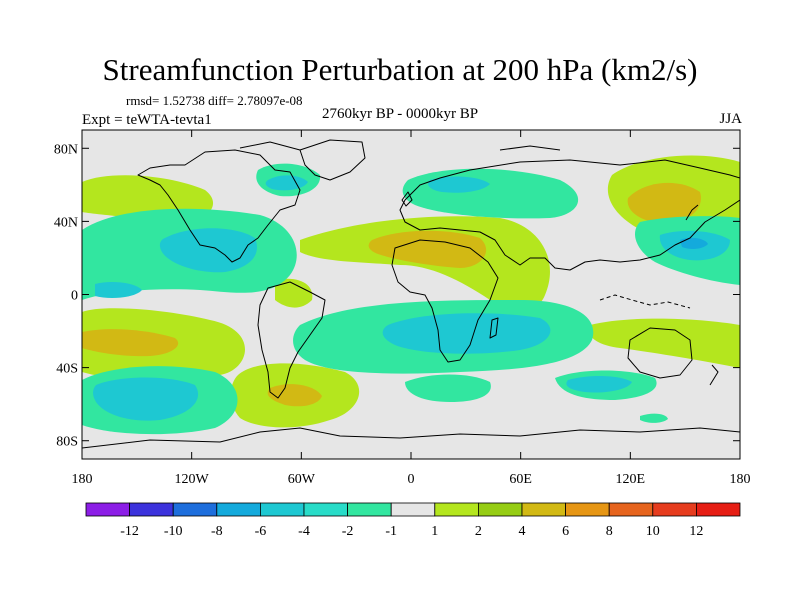  I want to click on coastline-antarctica, so click(411, 438).